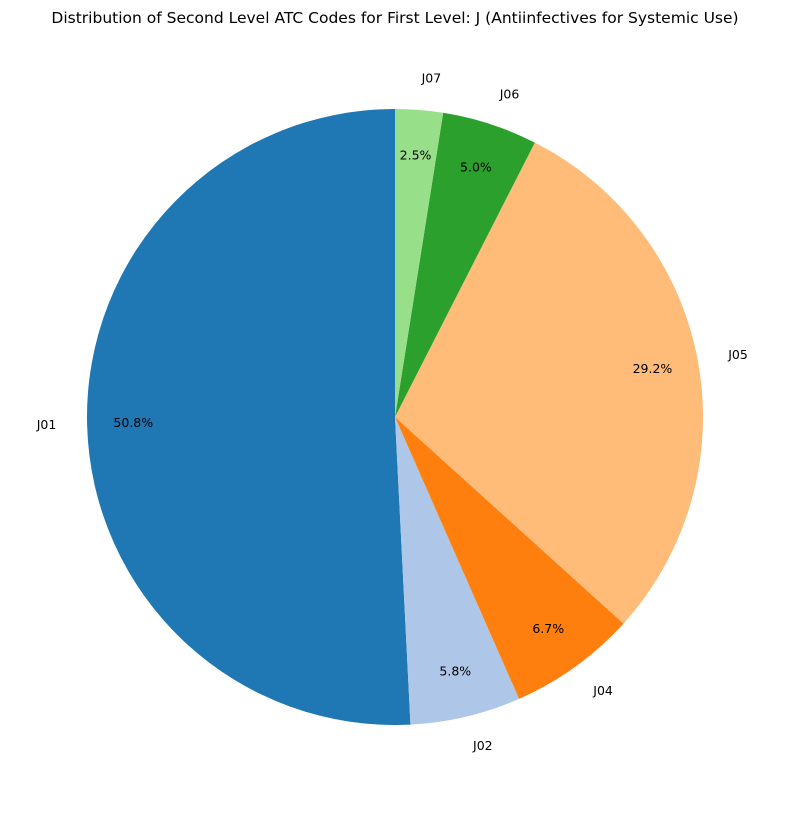 The width and height of the screenshot is (790, 817). Describe the element at coordinates (653, 368) in the screenshot. I see `slice-percent-j05: 29.2%` at that location.